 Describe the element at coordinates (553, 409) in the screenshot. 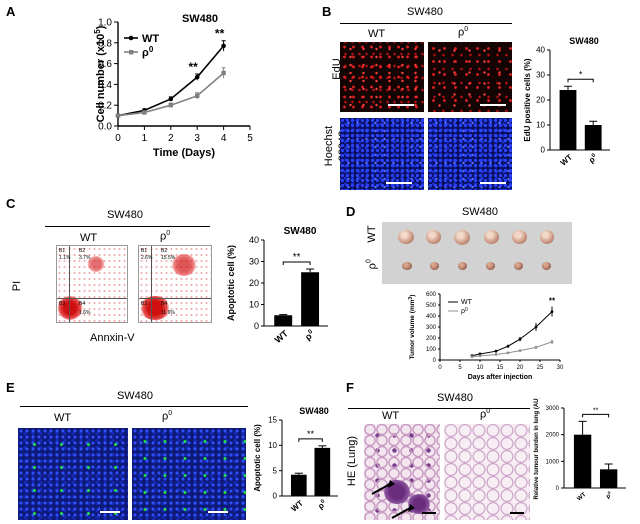

I see `y-tick-label: 3000` at that location.